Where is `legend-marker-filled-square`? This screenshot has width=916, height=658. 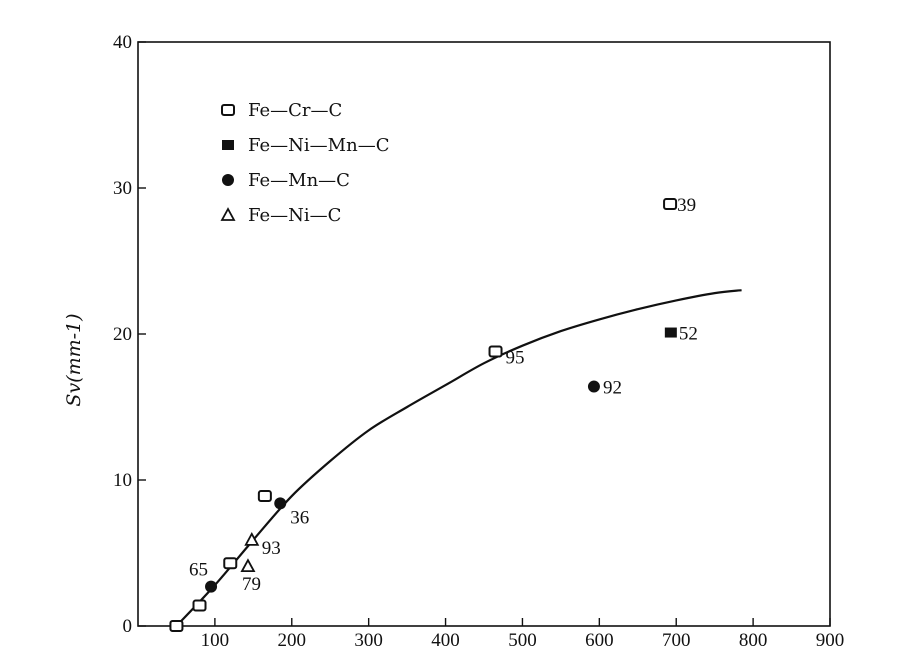
legend-marker-filled-square is located at coordinates (228, 145).